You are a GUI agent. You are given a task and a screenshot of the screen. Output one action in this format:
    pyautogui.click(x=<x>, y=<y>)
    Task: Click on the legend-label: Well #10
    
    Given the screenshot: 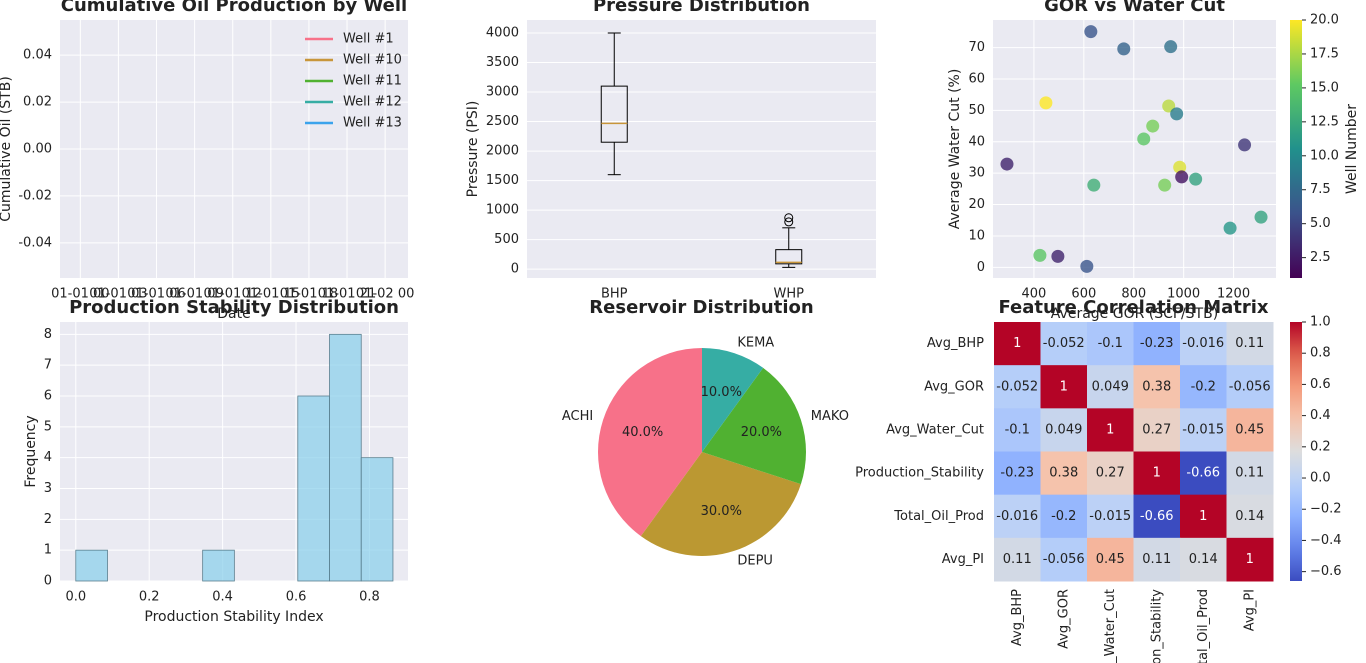 What is the action you would take?
    pyautogui.click(x=372, y=60)
    